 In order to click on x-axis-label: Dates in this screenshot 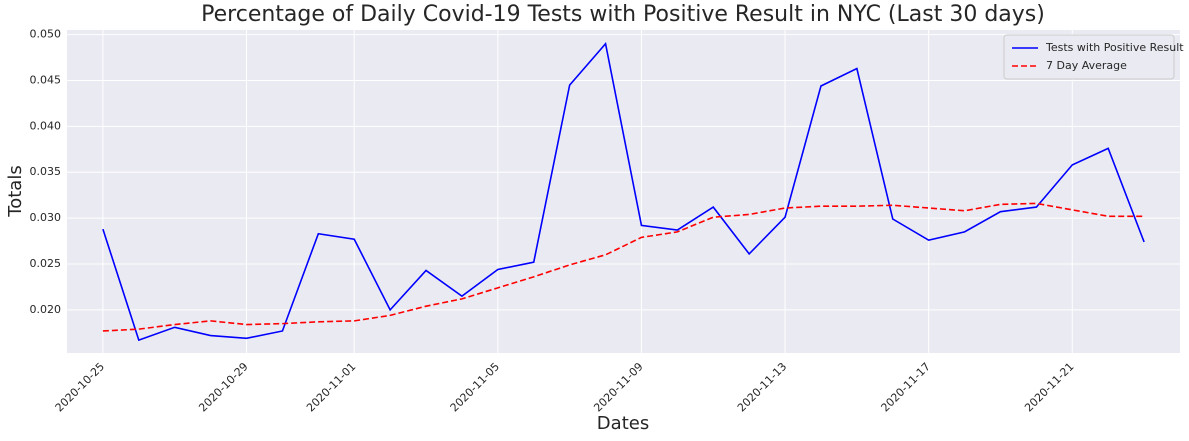, I will do `click(623, 423)`.